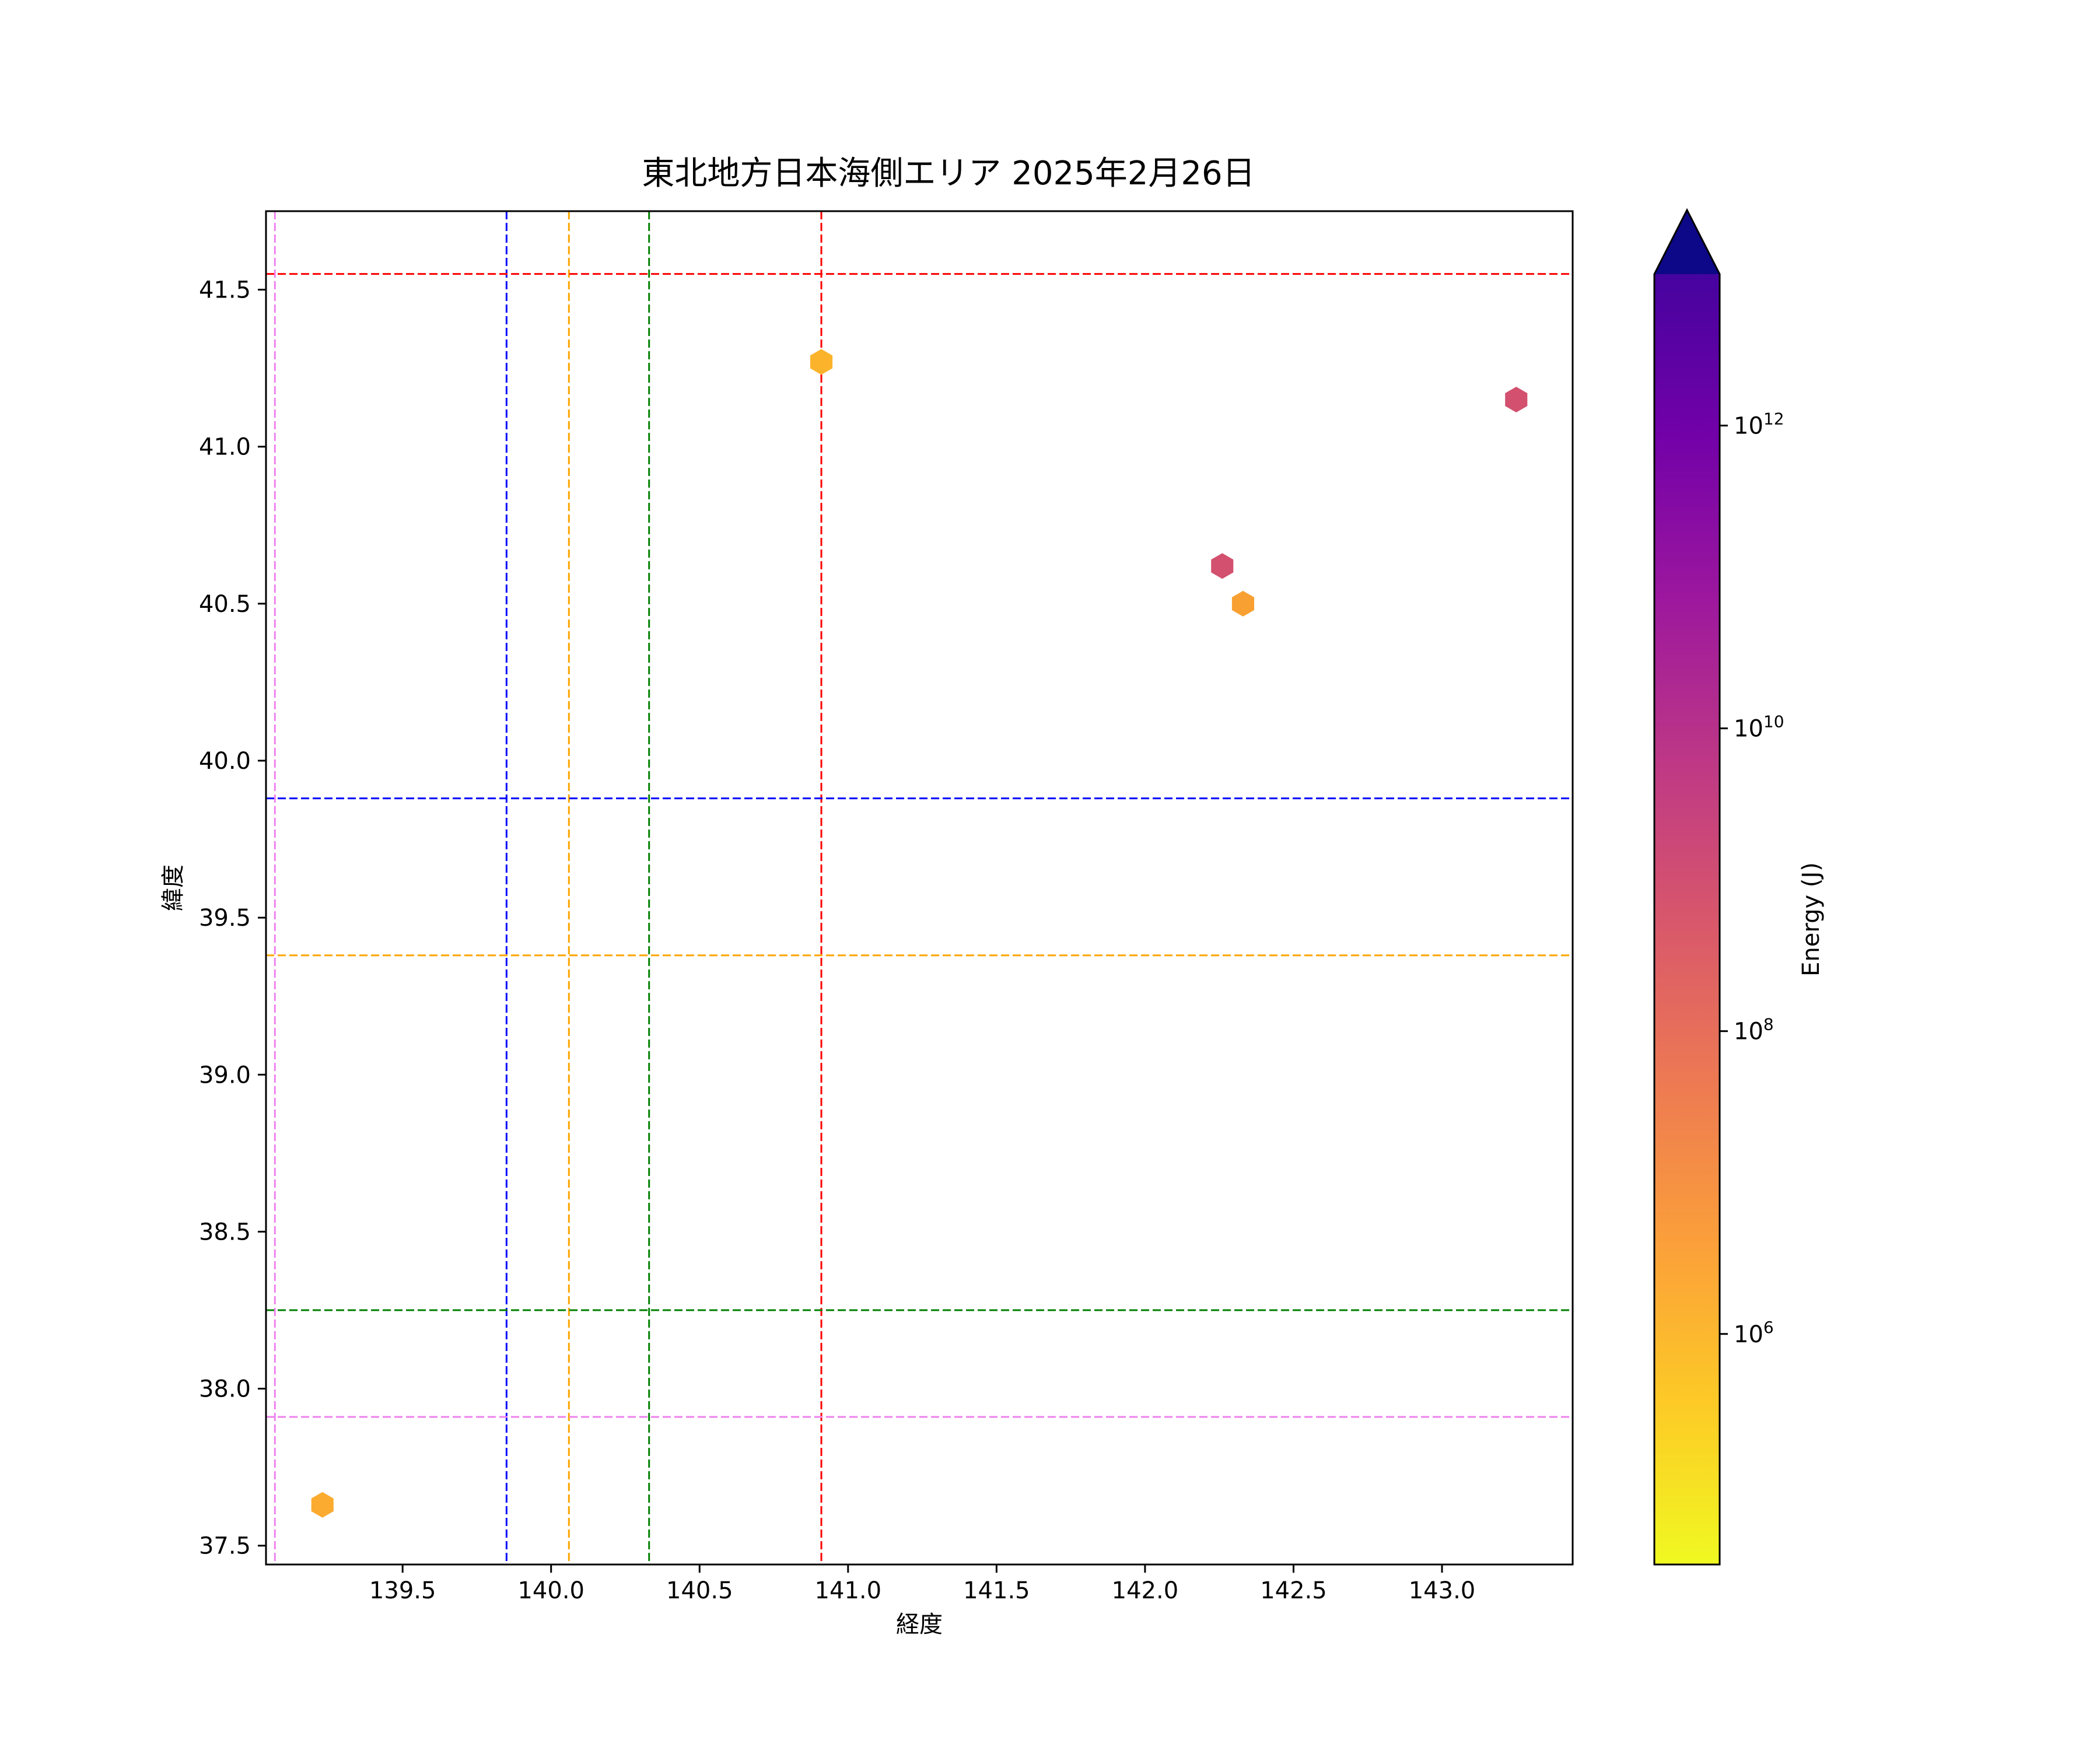 Image resolution: width=2100 pixels, height=1750 pixels. I want to click on y-axis-ticks: 37.5 38.0 38.5 39.0 39.5 40.0 40.5 41.0 41.5, so click(232, 918).